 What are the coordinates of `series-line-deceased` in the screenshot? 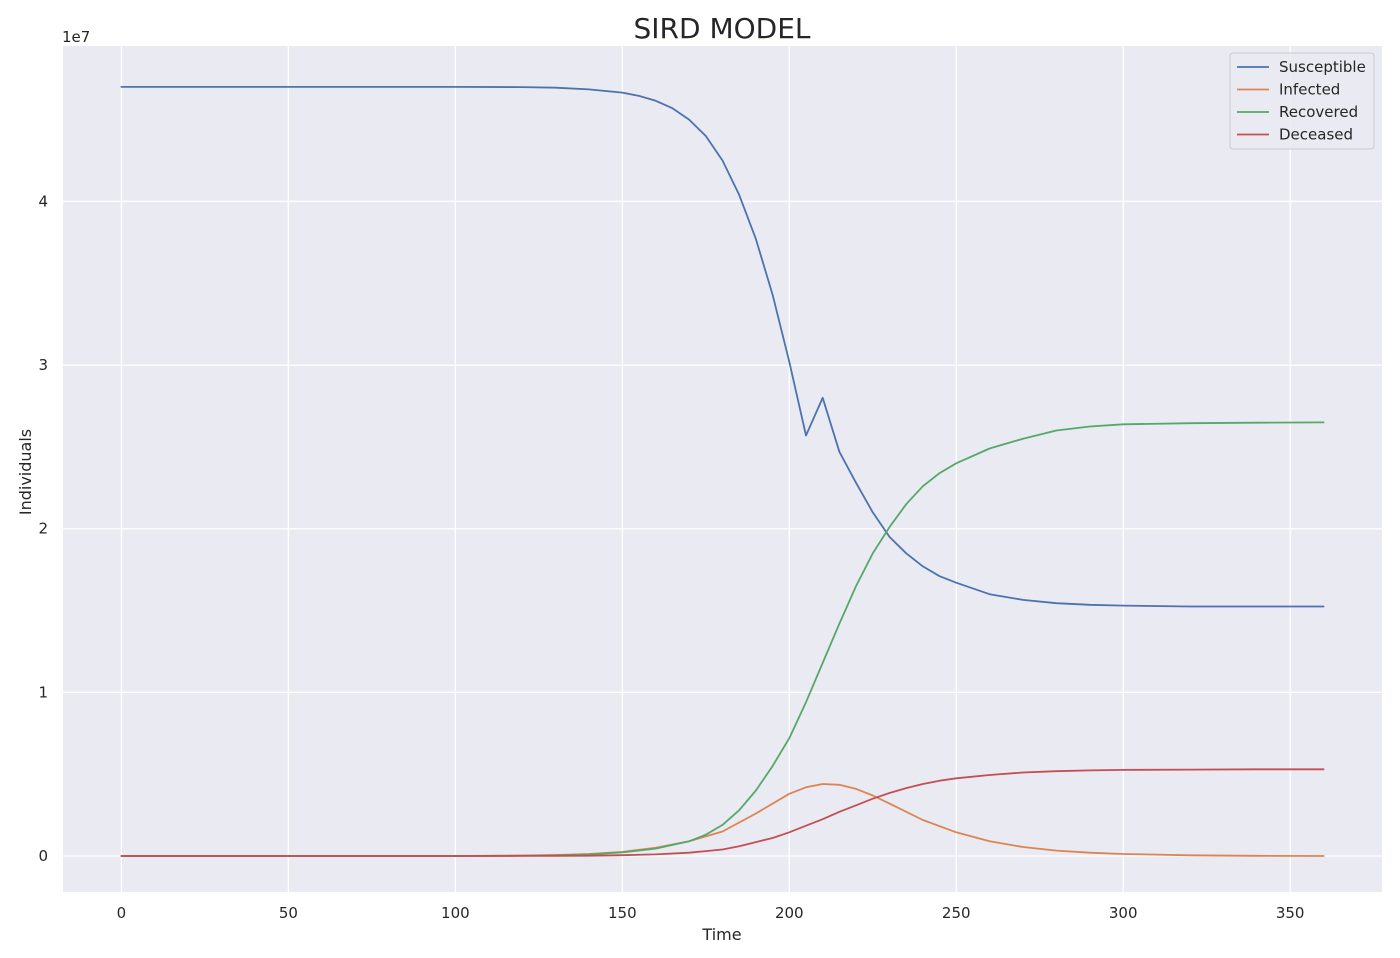 It's located at (722, 812).